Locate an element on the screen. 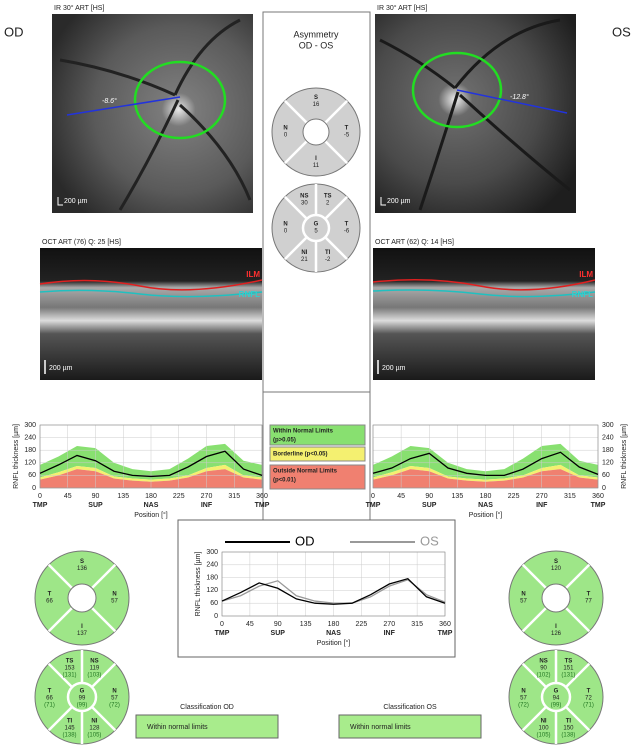 This screenshot has height=749, width=638. oct-label: OCT ART (76) Q: 25 [HS] is located at coordinates (81, 242).